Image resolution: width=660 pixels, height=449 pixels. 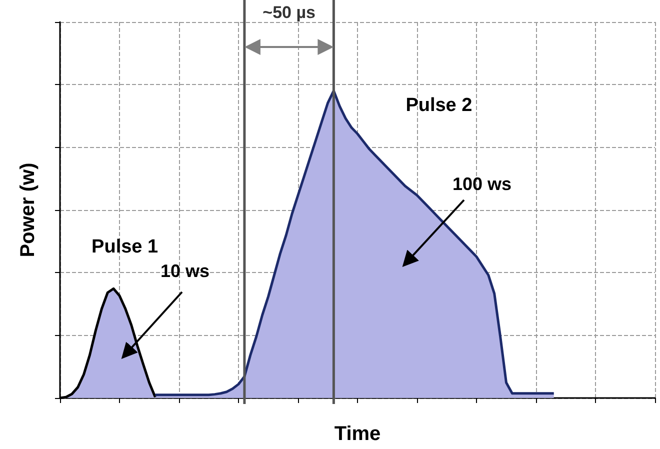 I want to click on annotation: 10 ws, so click(x=185, y=271).